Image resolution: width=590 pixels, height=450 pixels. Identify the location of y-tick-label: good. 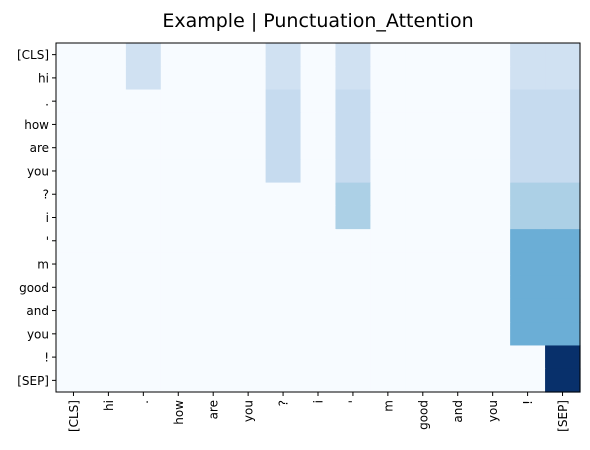
(34, 288).